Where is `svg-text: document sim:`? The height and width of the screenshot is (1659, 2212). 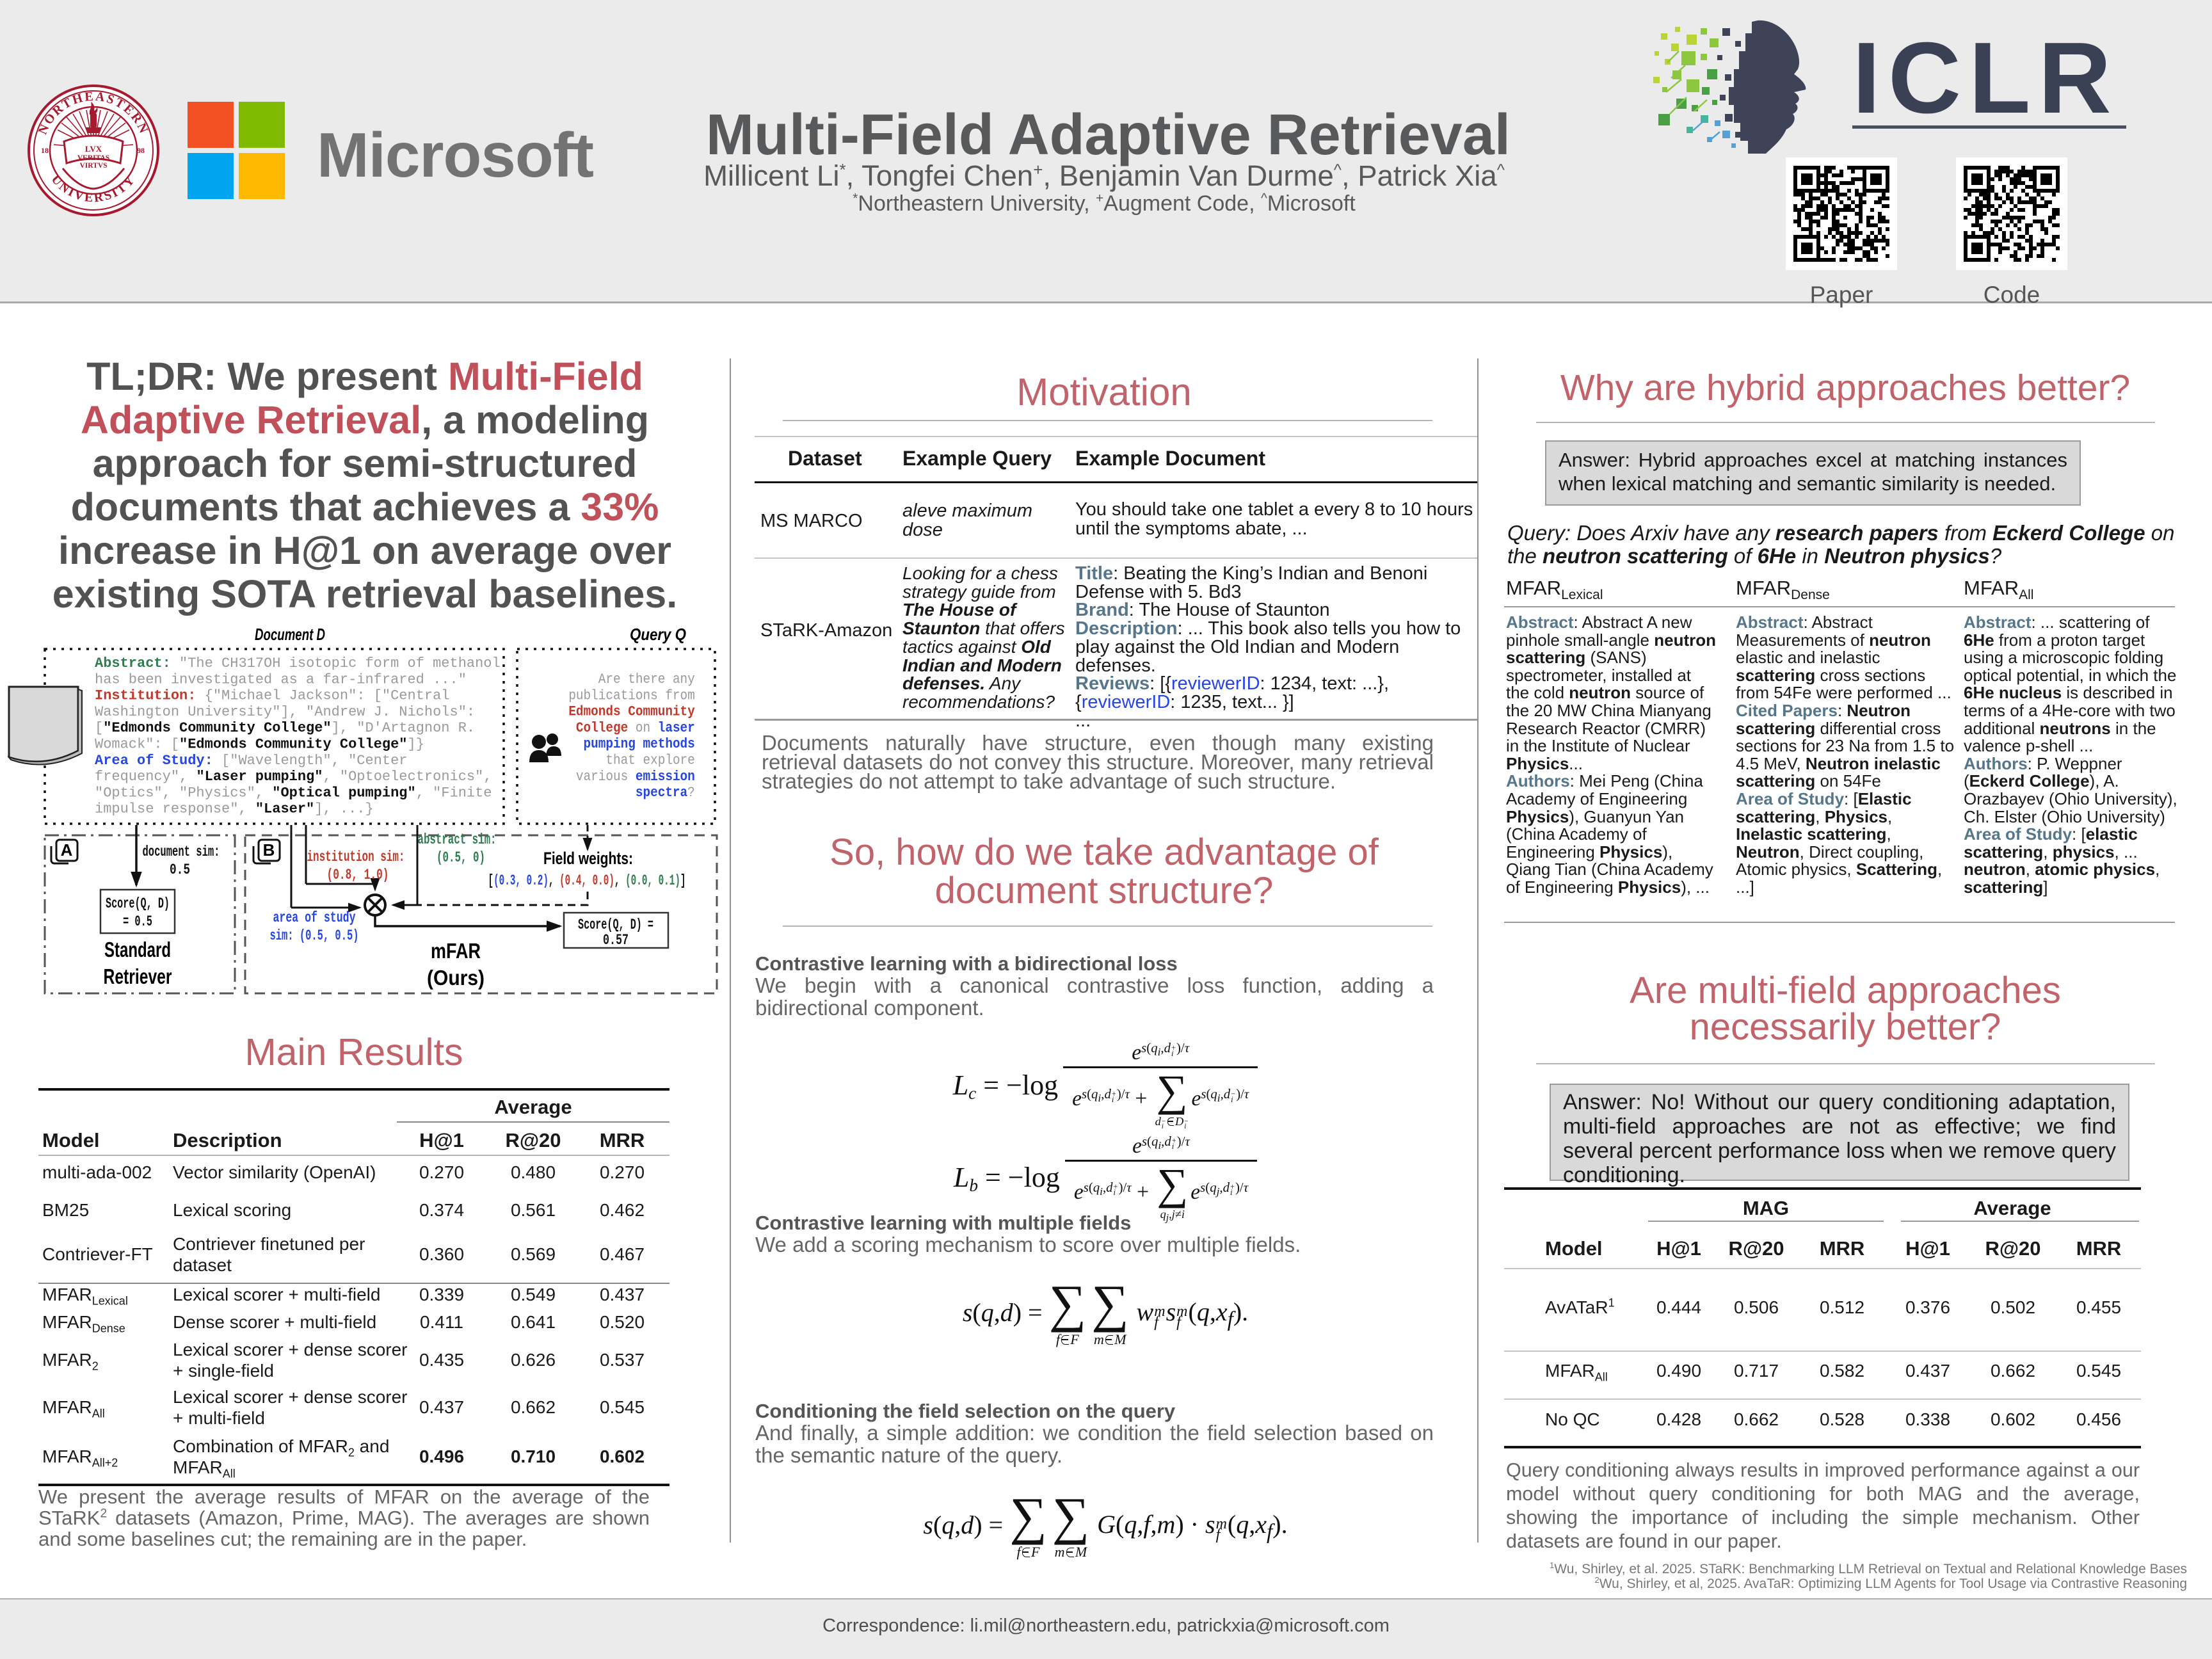 svg-text: document sim: is located at coordinates (181, 852).